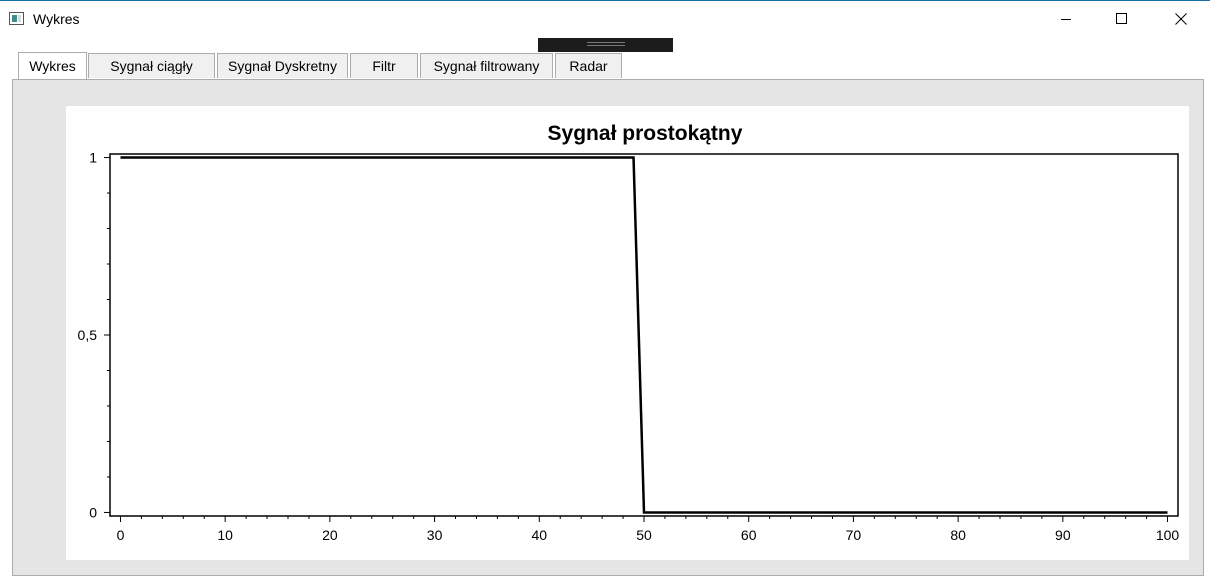 The width and height of the screenshot is (1210, 583). I want to click on maximize-icon, so click(1121, 18).